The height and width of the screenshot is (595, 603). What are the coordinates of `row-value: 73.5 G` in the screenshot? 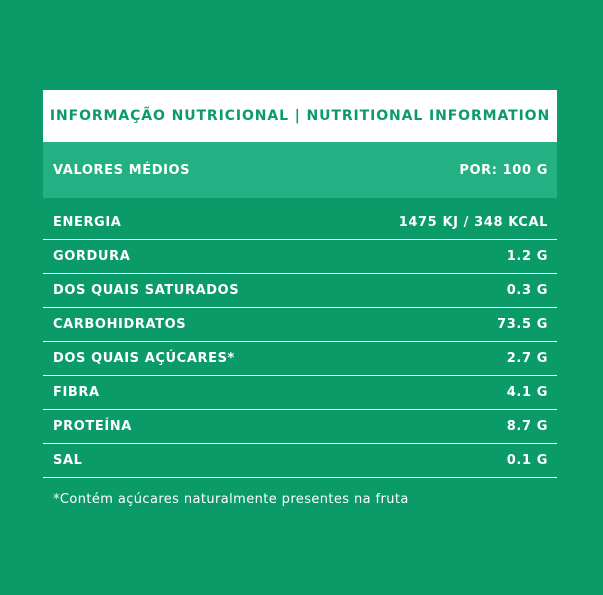 It's located at (522, 324).